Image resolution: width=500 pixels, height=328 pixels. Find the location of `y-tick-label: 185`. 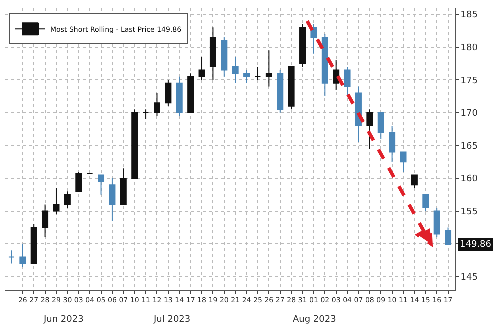

y-tick-label: 185 is located at coordinates (469, 15).